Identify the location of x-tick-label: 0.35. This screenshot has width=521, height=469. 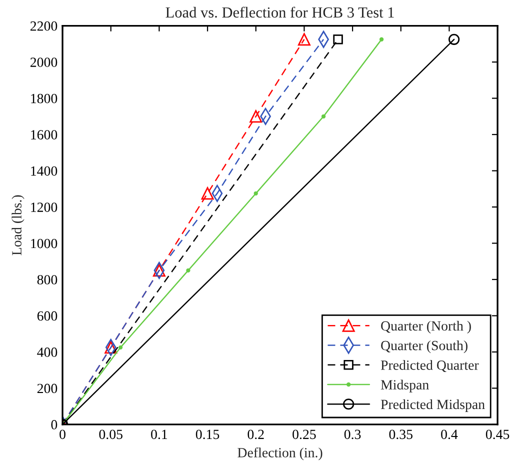
(400, 435).